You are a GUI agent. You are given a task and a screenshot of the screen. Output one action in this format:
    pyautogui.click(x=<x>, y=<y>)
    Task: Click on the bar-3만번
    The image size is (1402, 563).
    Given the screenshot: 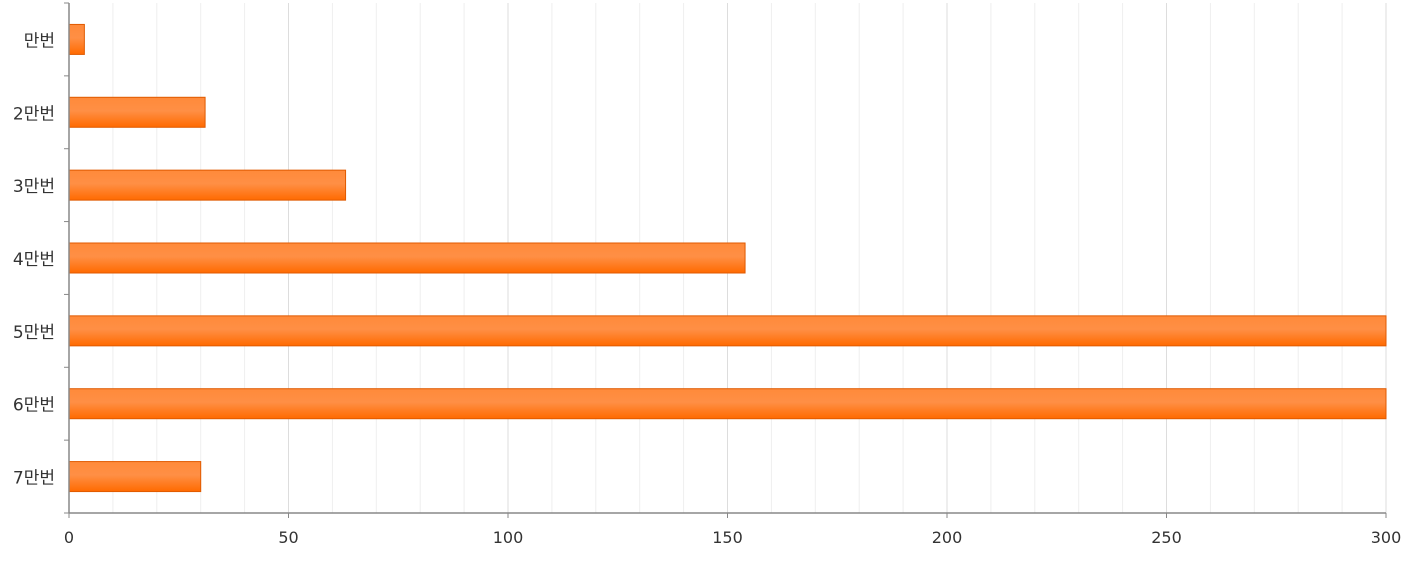 What is the action you would take?
    pyautogui.click(x=207, y=185)
    